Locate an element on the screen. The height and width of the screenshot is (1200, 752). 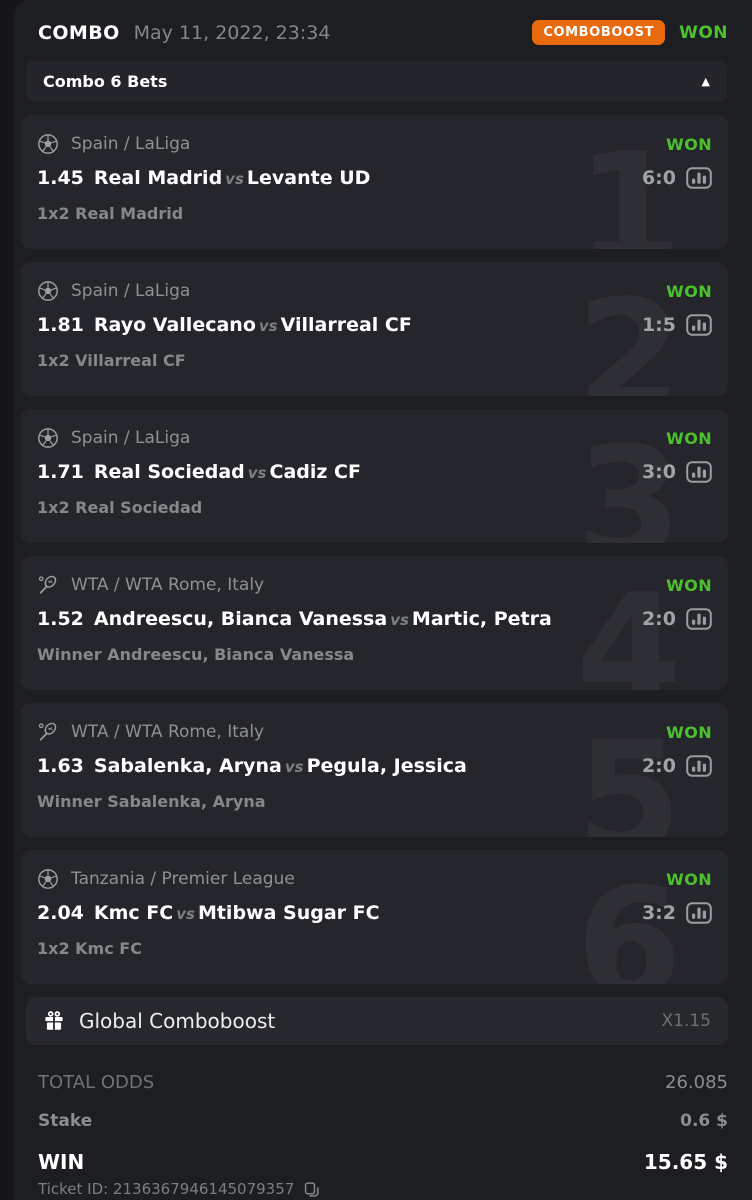
bet-card: 5 is located at coordinates (374, 770).